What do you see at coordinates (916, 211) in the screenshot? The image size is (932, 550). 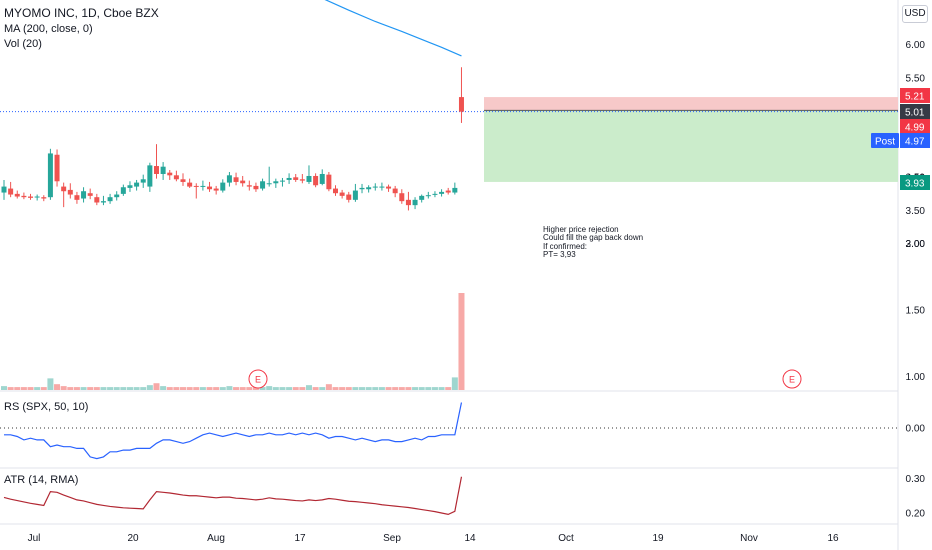 I see `price-tick-label: 3.50` at bounding box center [916, 211].